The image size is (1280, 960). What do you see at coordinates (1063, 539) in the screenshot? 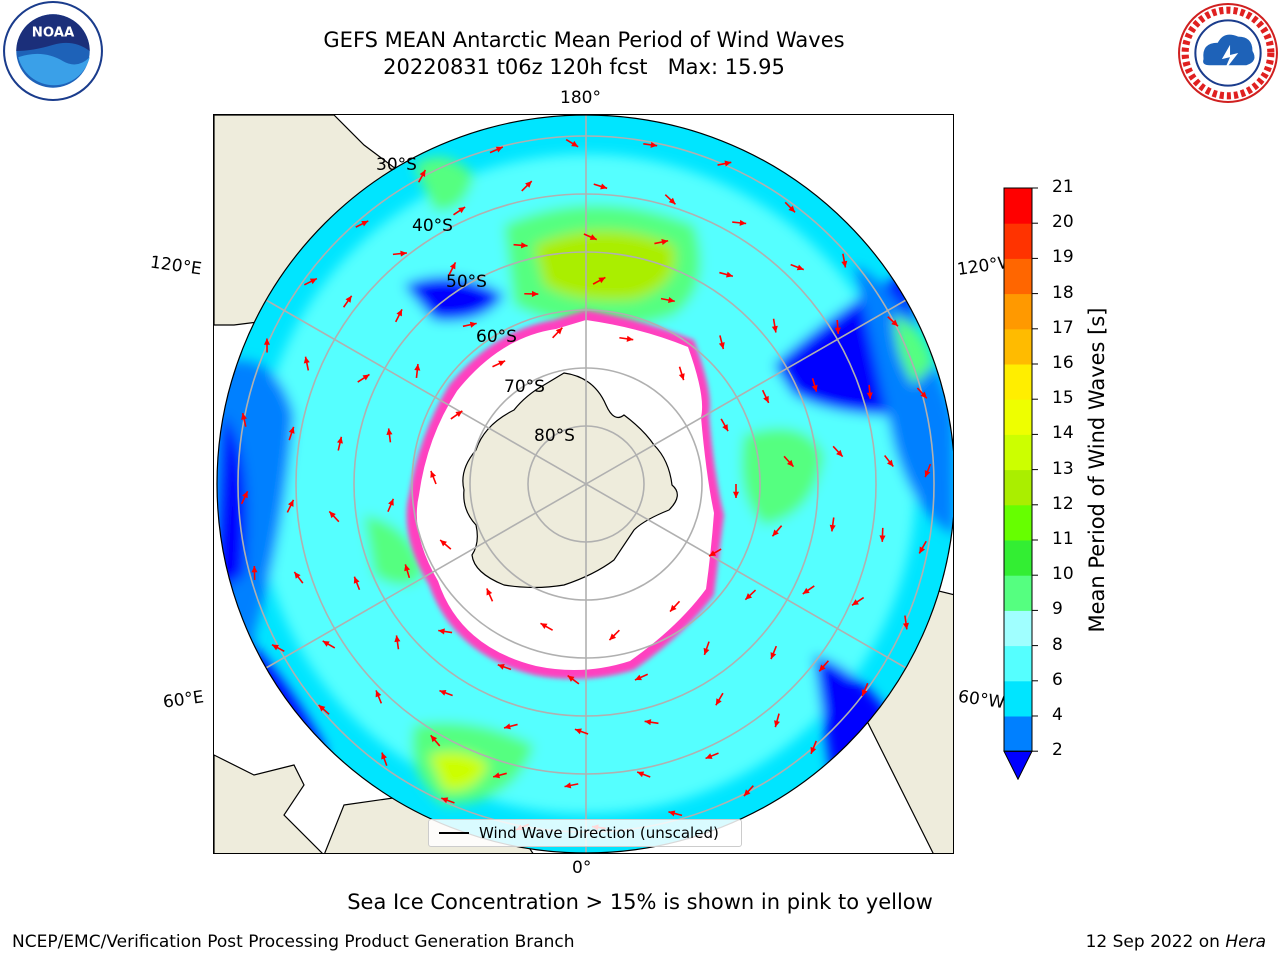
I see `colorbar-tick-label: 11` at bounding box center [1063, 539].